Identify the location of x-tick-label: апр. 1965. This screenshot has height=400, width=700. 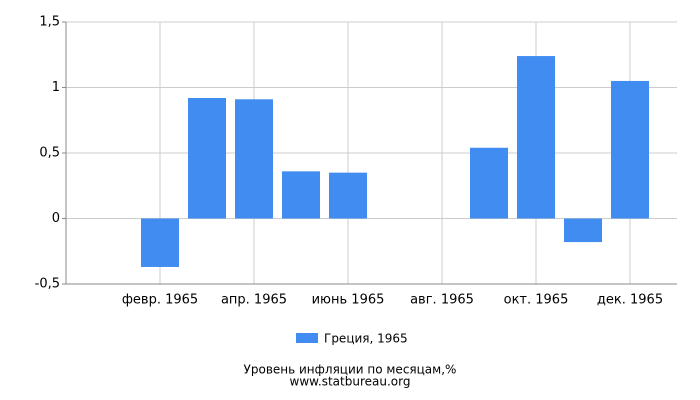
(254, 300).